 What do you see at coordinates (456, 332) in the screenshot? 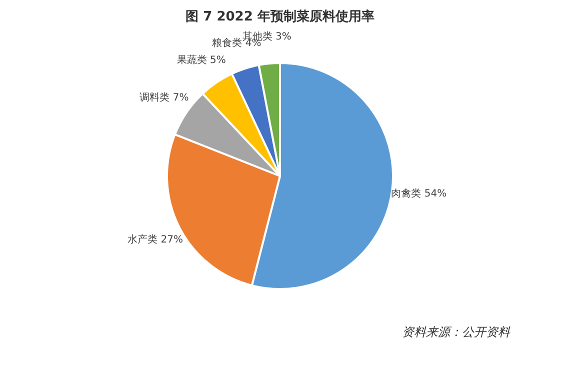
I see `text: 资料来源：公开资料` at bounding box center [456, 332].